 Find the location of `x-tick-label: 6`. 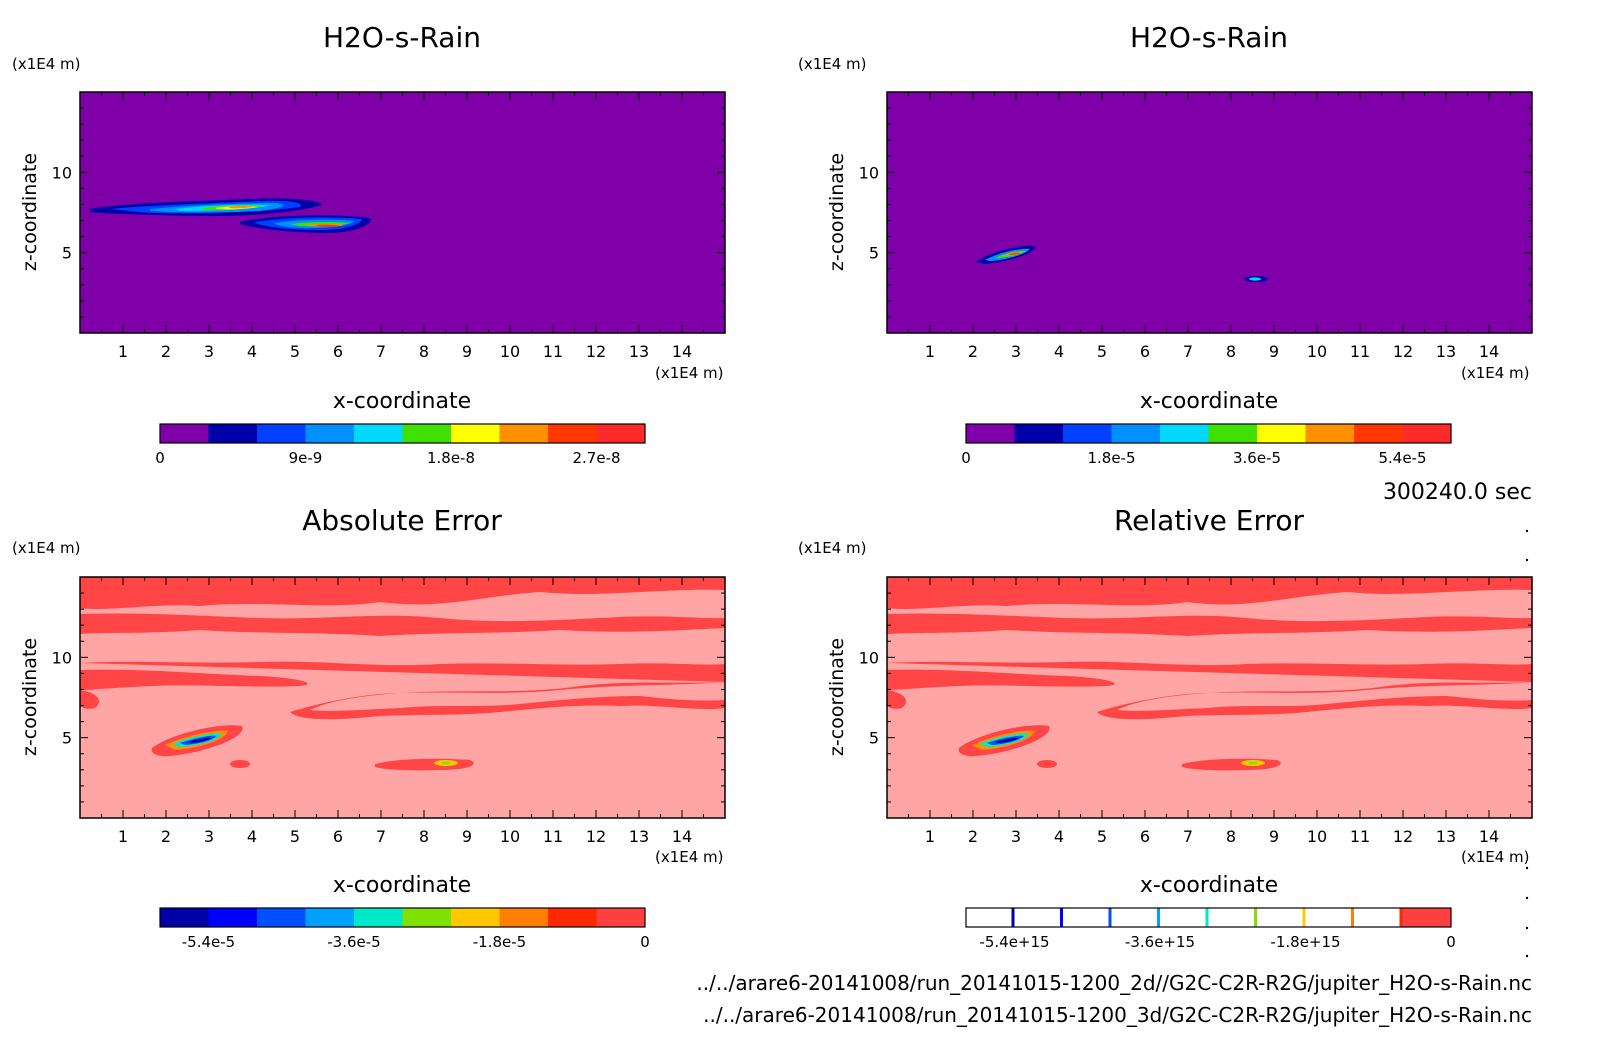

x-tick-label: 6 is located at coordinates (1145, 836).